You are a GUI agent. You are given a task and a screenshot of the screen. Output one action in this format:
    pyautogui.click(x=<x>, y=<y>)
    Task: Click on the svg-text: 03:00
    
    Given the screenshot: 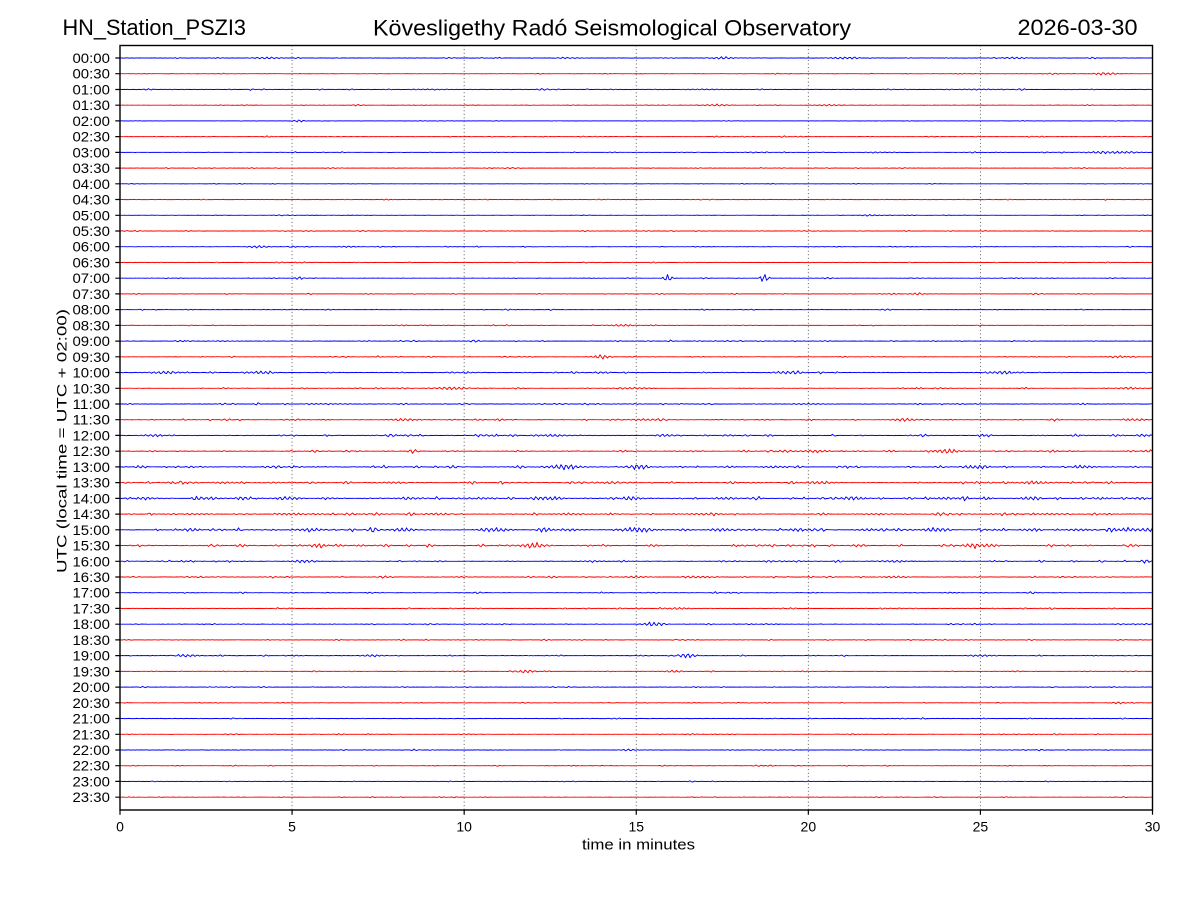 What is the action you would take?
    pyautogui.click(x=92, y=152)
    